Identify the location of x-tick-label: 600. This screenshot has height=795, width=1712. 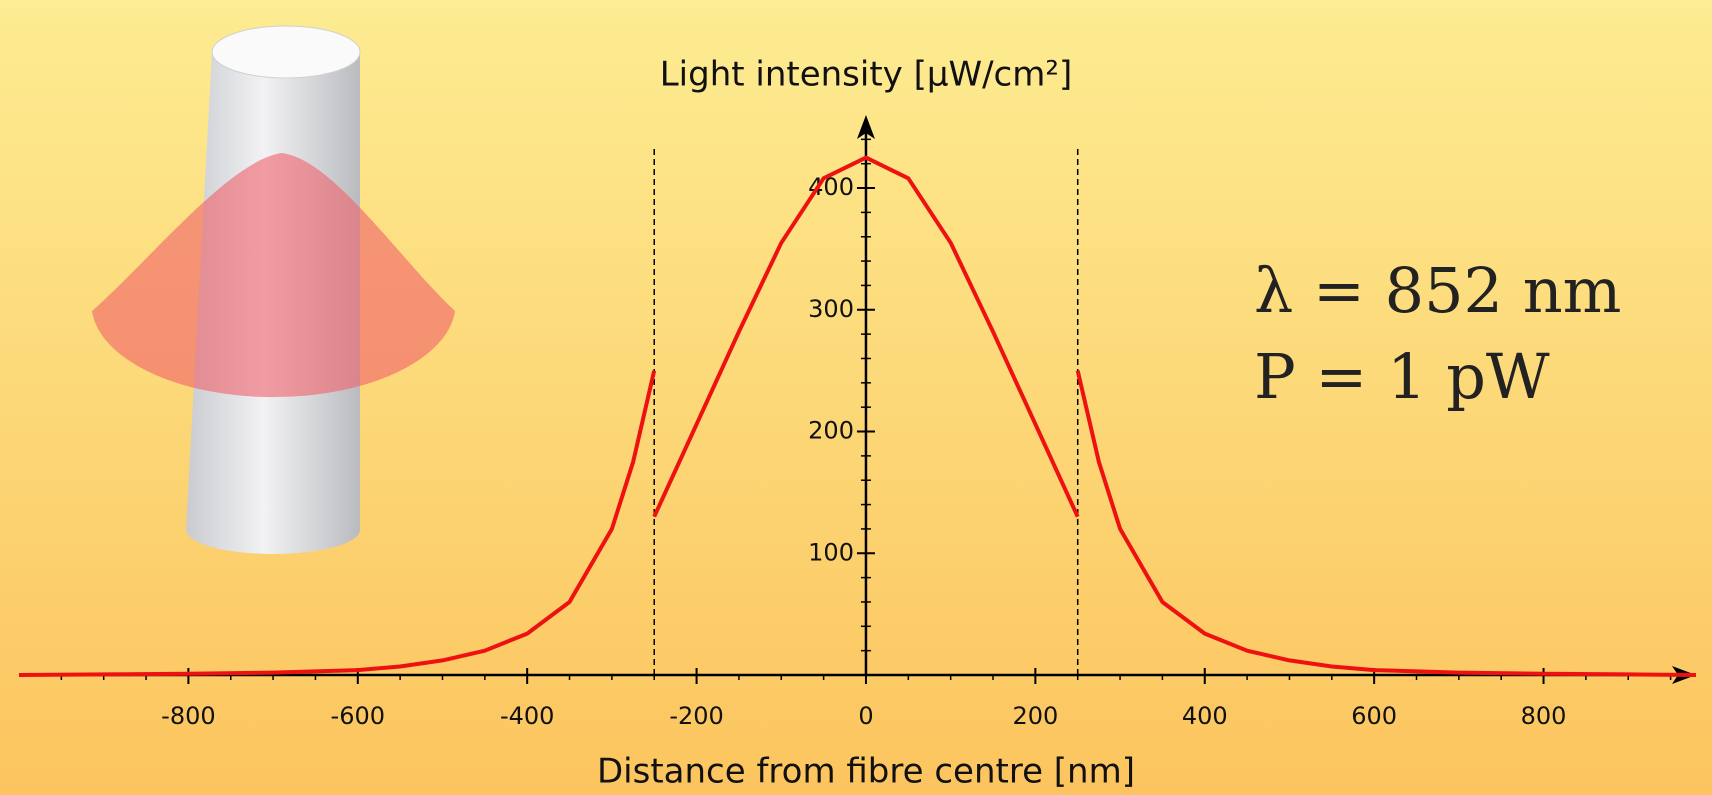
(1374, 716).